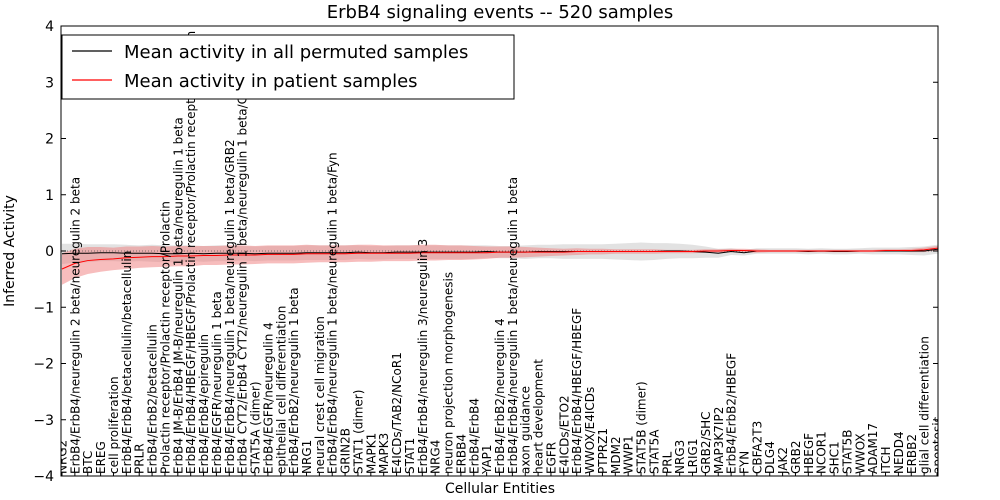 The image size is (1000, 500). I want to click on x-tick-label: MAPK1, so click(371, 453).